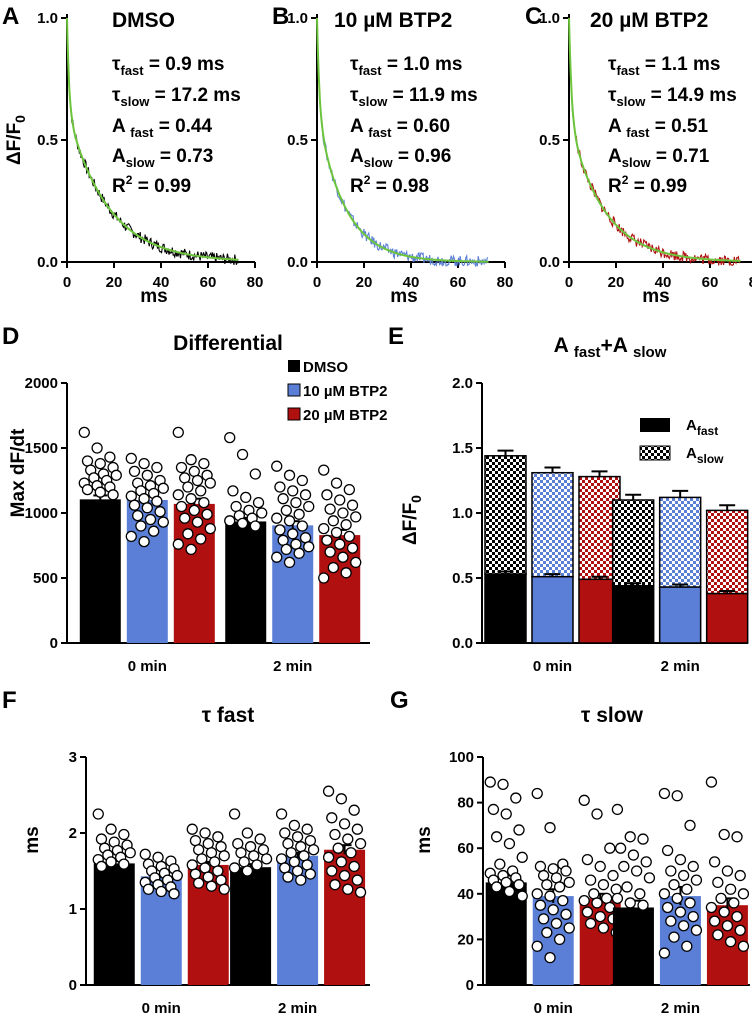 The width and height of the screenshot is (752, 1031). What do you see at coordinates (612, 715) in the screenshot?
I see `panel-g-title: τ slow` at bounding box center [612, 715].